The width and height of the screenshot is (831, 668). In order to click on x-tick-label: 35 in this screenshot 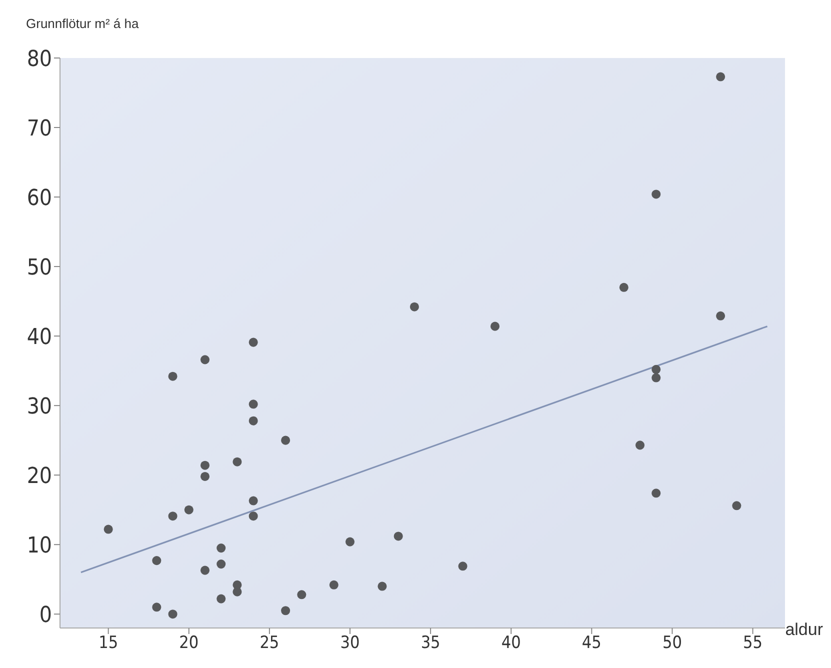, I will do `click(430, 643)`.